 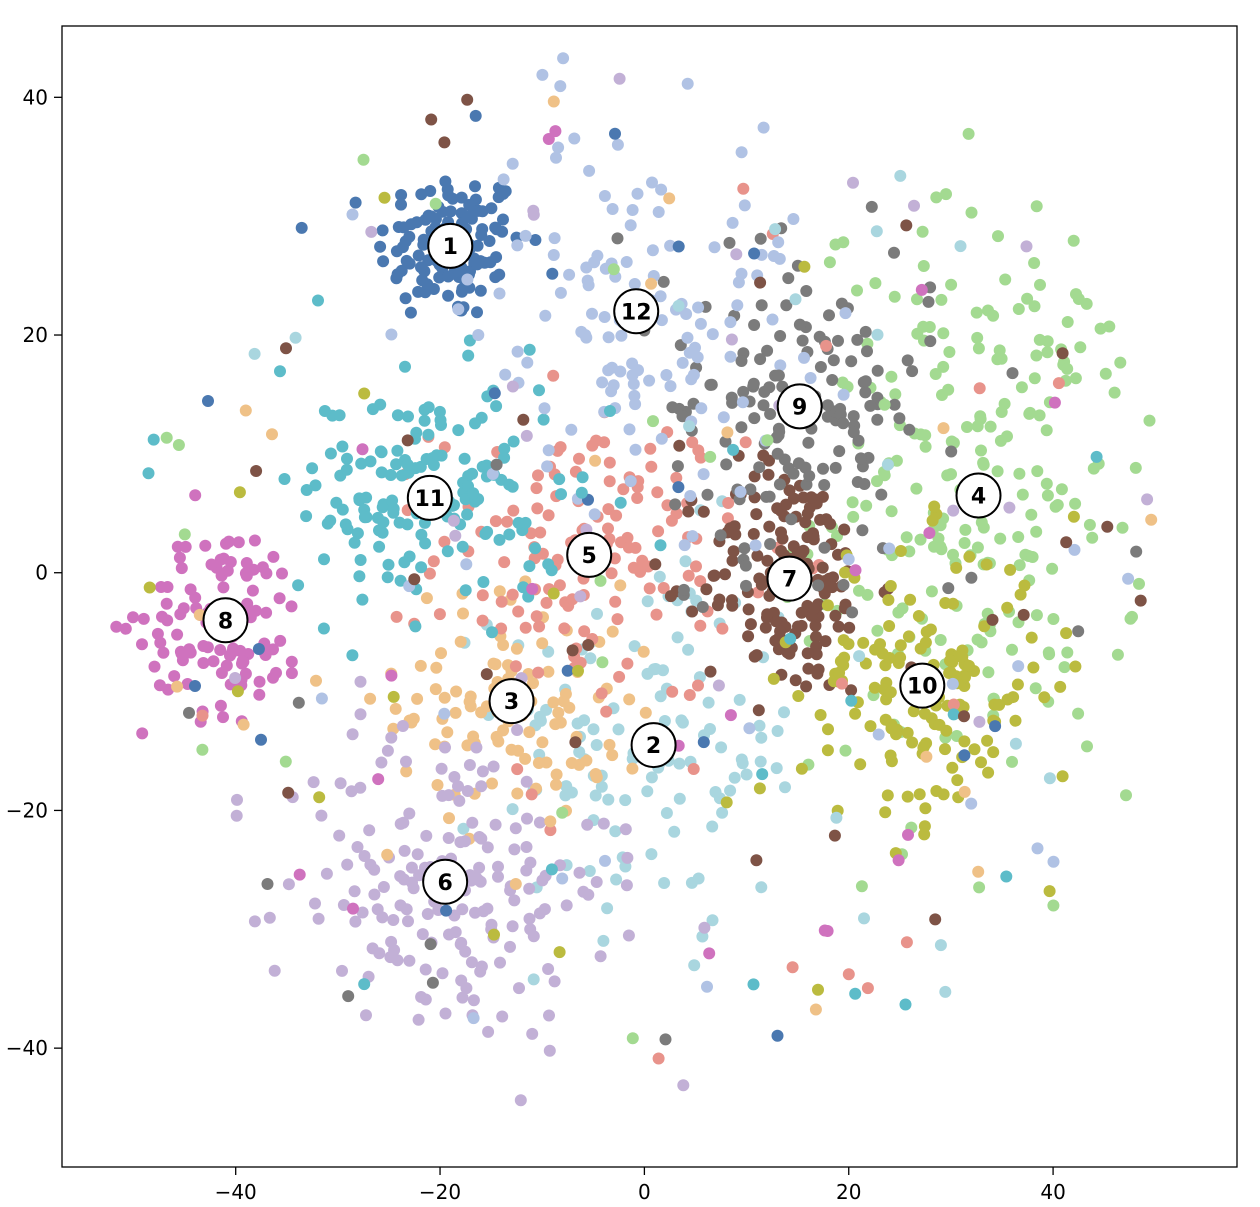 What do you see at coordinates (35, 97) in the screenshot?
I see `y-tick-label: 40` at bounding box center [35, 97].